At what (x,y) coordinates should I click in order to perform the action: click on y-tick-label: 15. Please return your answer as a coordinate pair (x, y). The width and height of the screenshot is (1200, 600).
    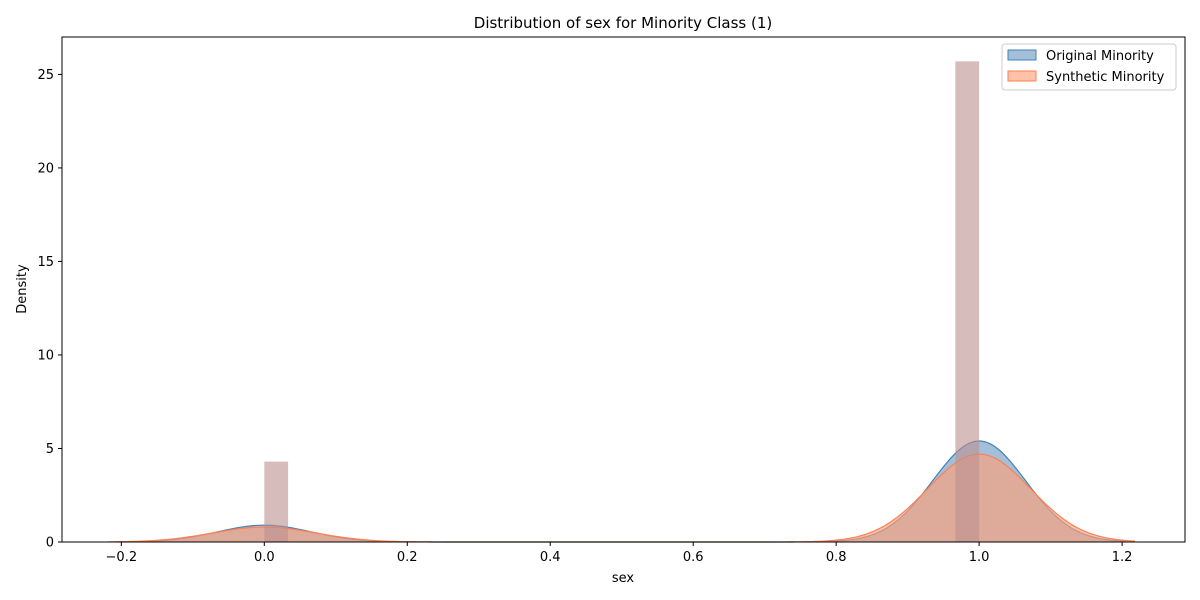
    Looking at the image, I should click on (45, 262).